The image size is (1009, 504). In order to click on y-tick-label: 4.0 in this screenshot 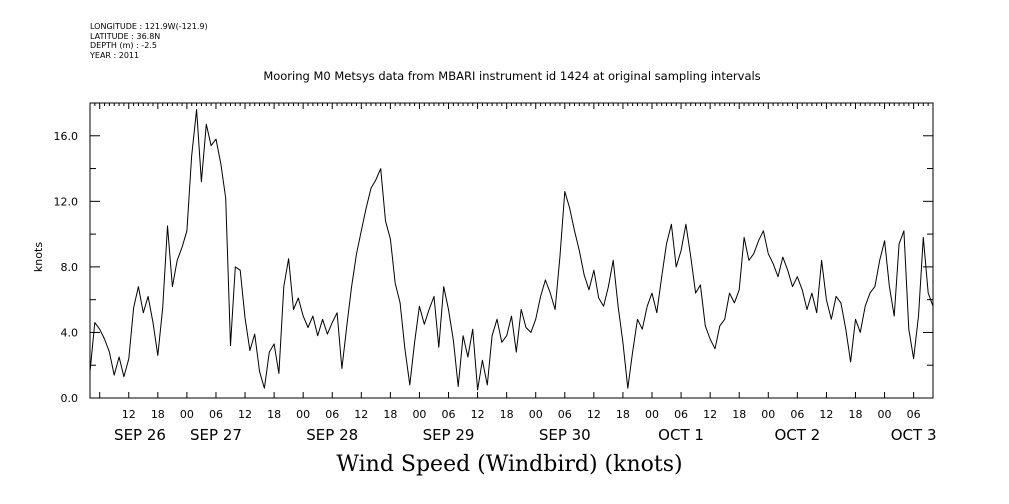, I will do `click(70, 332)`.